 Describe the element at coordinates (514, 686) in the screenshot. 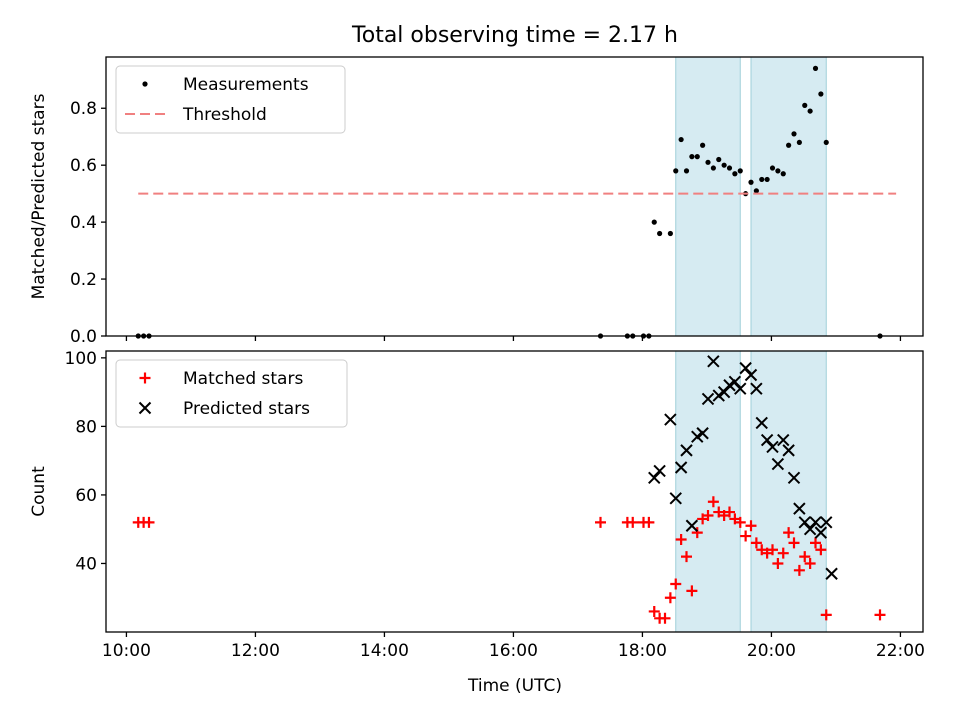

I see `x-axis-label: Time (UTC)` at that location.